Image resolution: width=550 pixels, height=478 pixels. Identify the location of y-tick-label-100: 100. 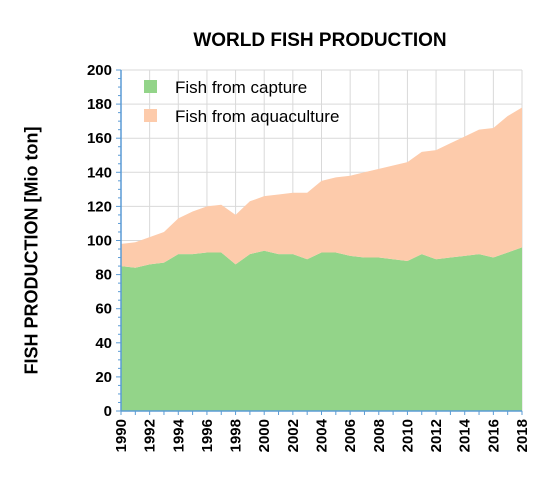
(99, 241).